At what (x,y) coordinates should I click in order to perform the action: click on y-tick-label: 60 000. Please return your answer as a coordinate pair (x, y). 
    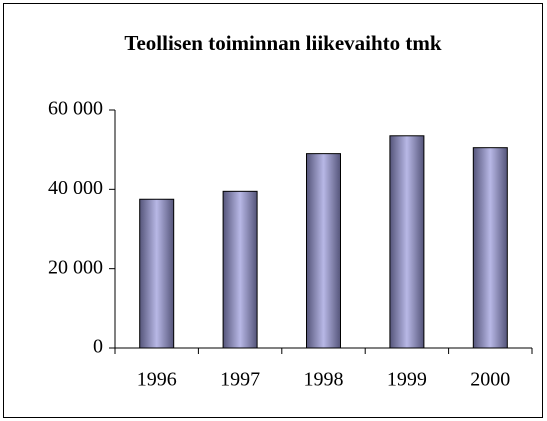
    Looking at the image, I should click on (75, 109).